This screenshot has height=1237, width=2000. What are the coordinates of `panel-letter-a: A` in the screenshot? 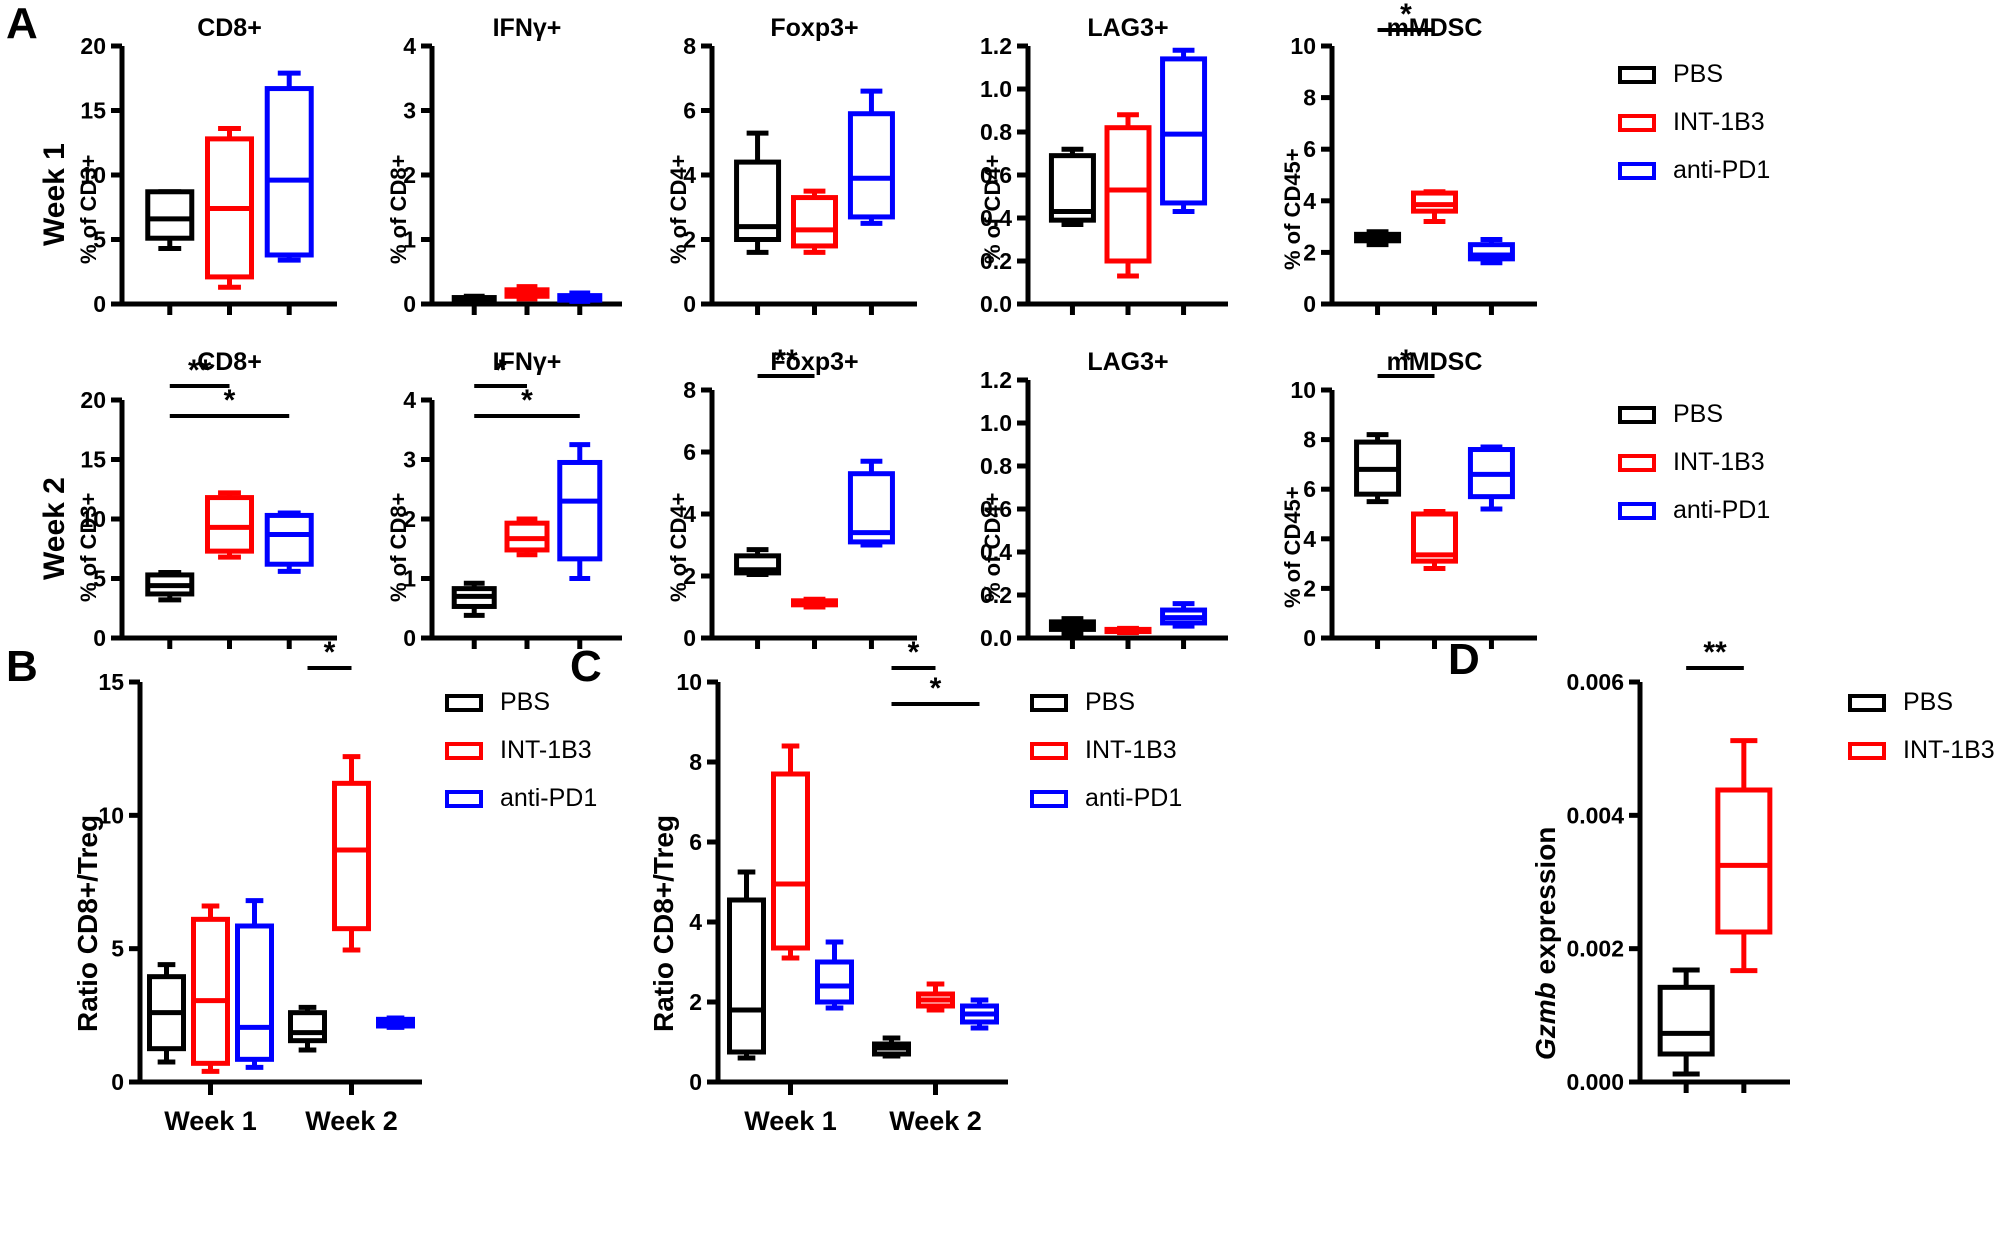 It's located at (22, 24).